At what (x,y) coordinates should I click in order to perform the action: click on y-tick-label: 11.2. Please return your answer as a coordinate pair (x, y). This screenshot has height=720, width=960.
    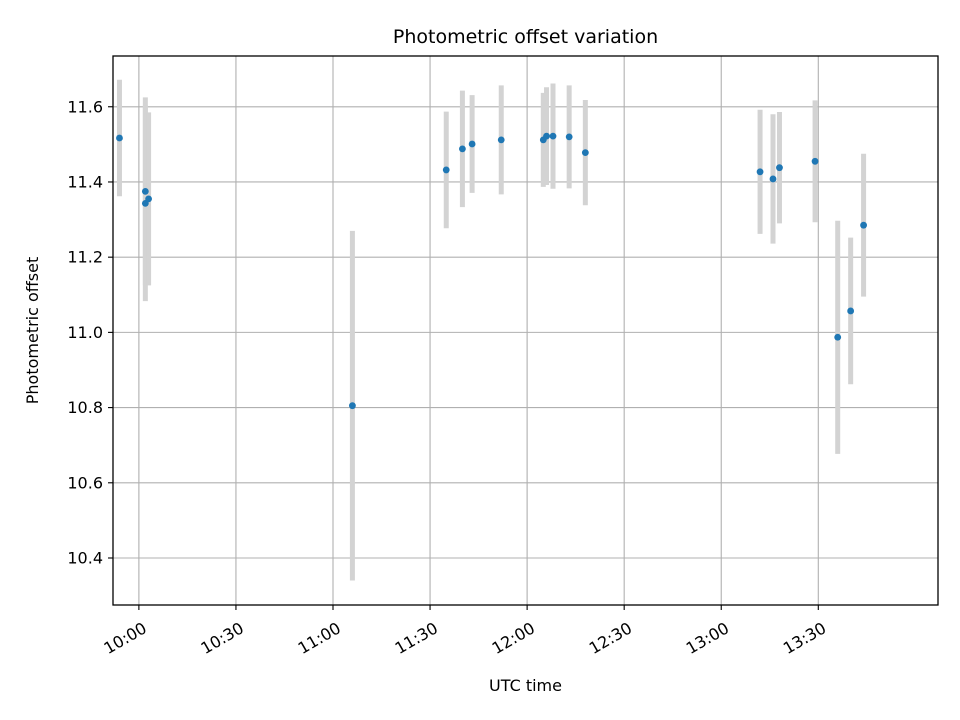
    Looking at the image, I should click on (85, 257).